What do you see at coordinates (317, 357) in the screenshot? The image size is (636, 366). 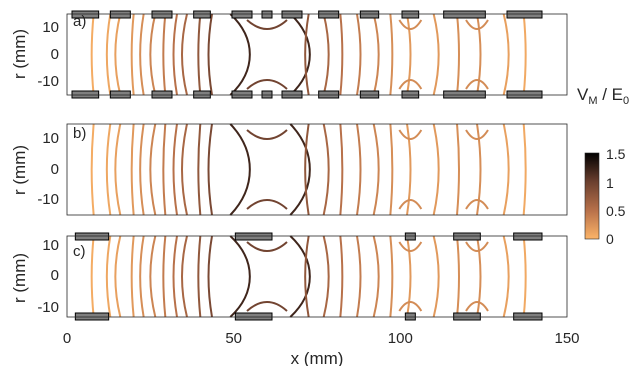 I see `x-axis-label: x (mm)` at bounding box center [317, 357].